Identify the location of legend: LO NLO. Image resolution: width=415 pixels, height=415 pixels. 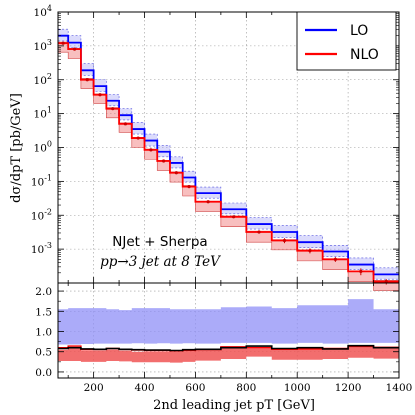
(346, 41).